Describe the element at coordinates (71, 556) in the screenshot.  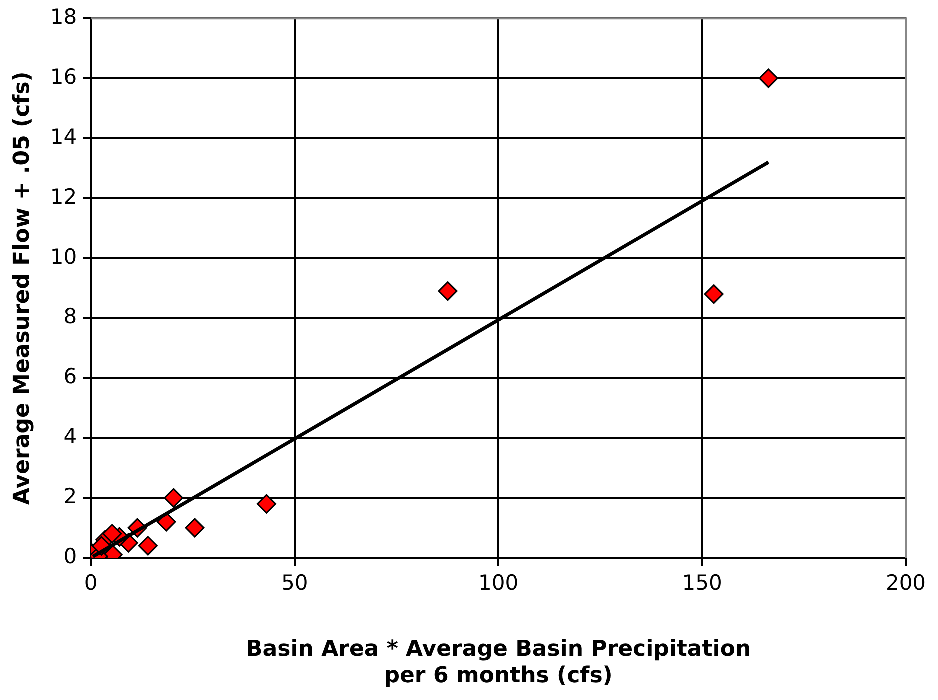
I see `y-tick-label: 0` at that location.